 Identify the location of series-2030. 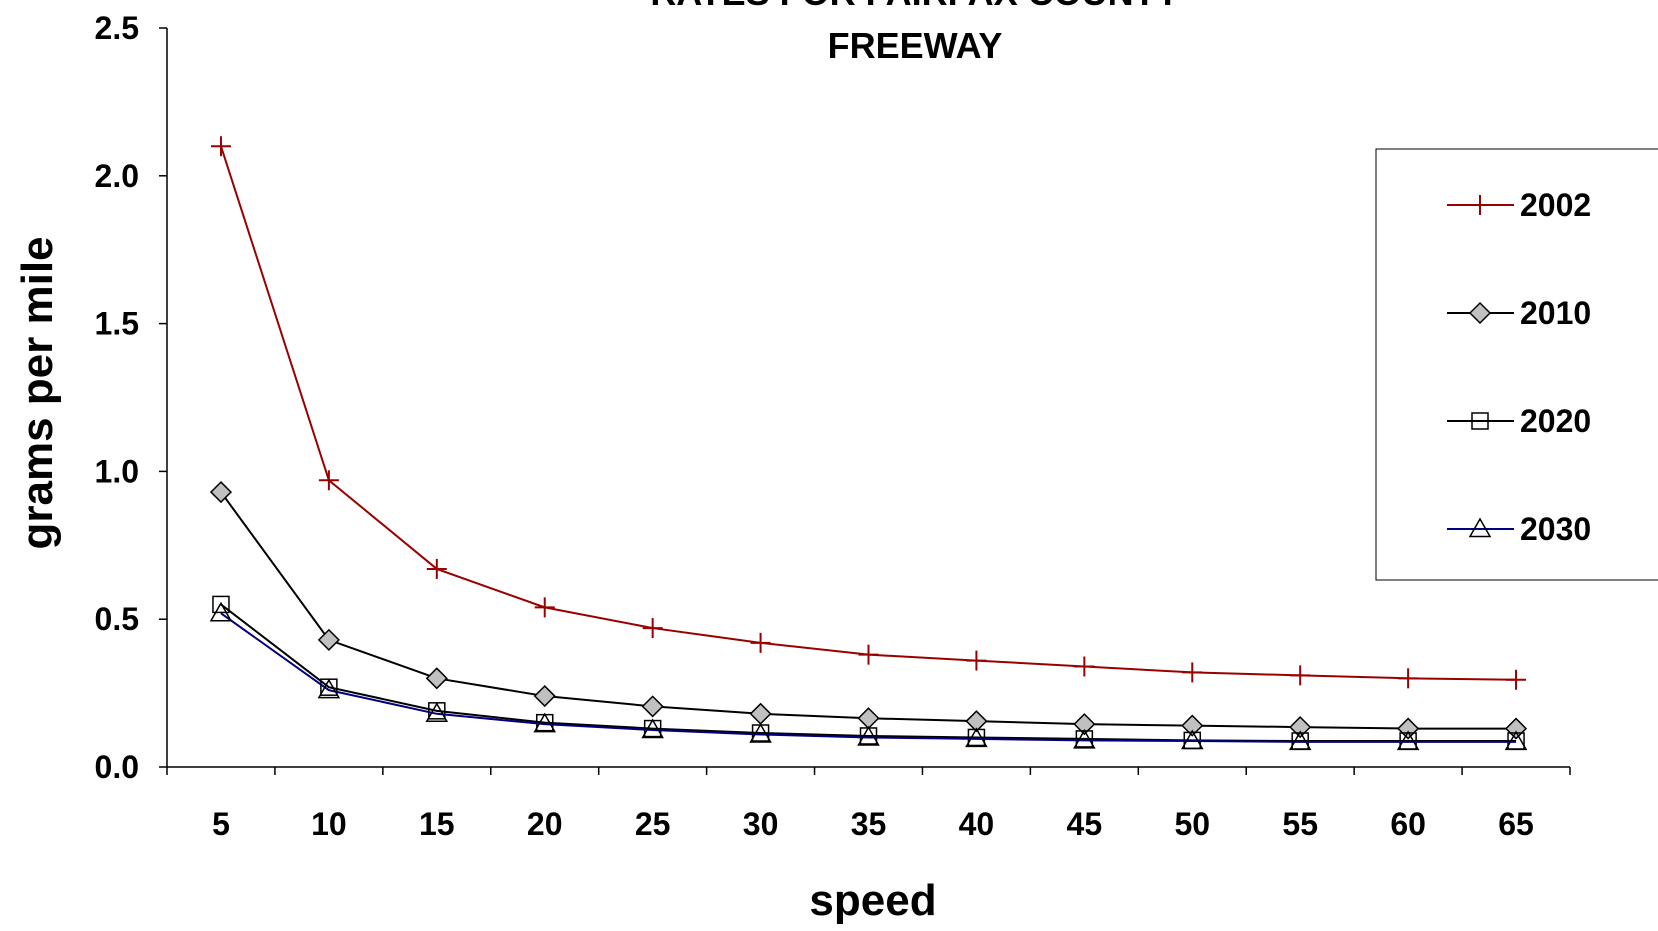
(868, 676).